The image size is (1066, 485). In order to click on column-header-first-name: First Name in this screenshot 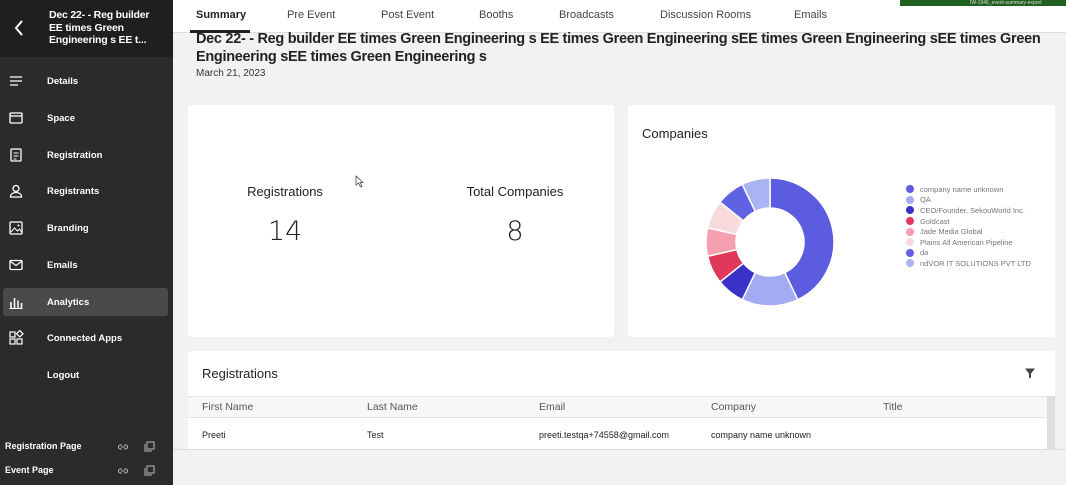, I will do `click(228, 407)`.